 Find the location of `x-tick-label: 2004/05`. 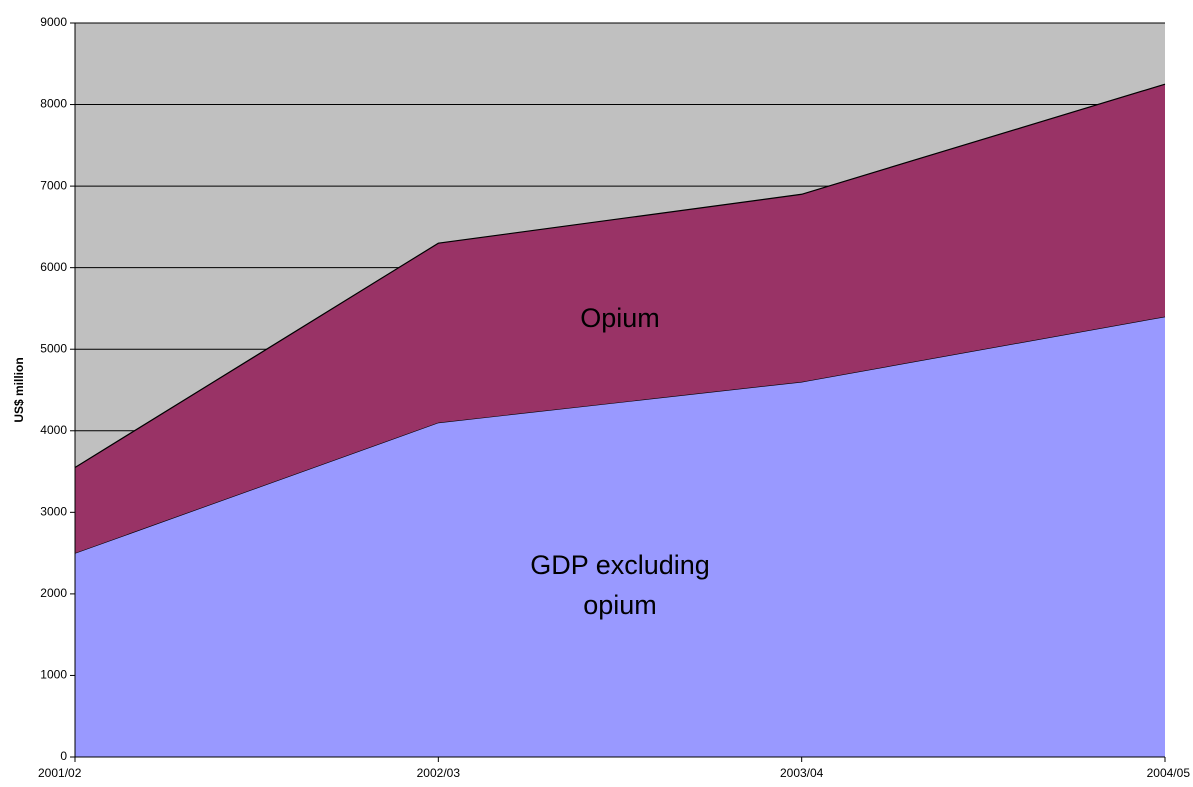

x-tick-label: 2004/05 is located at coordinates (1169, 773).